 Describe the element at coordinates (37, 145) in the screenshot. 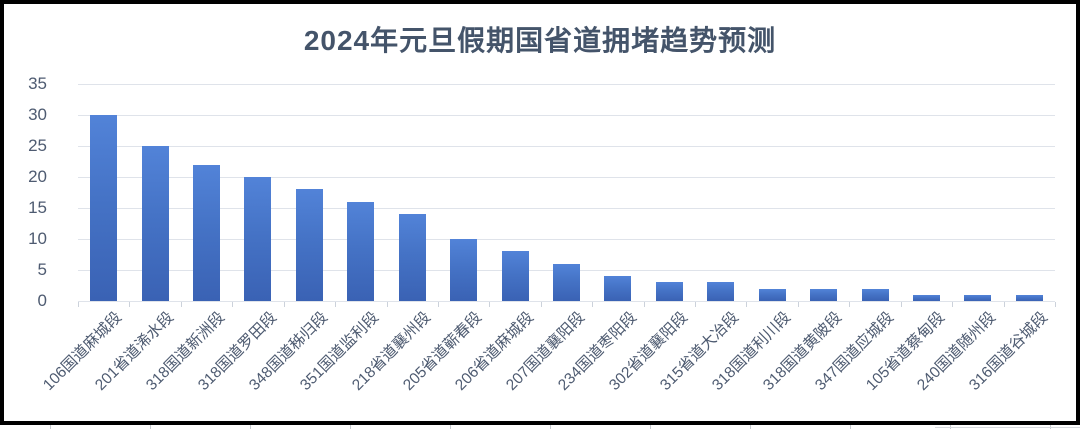

I see `y-axis-label: 25` at that location.